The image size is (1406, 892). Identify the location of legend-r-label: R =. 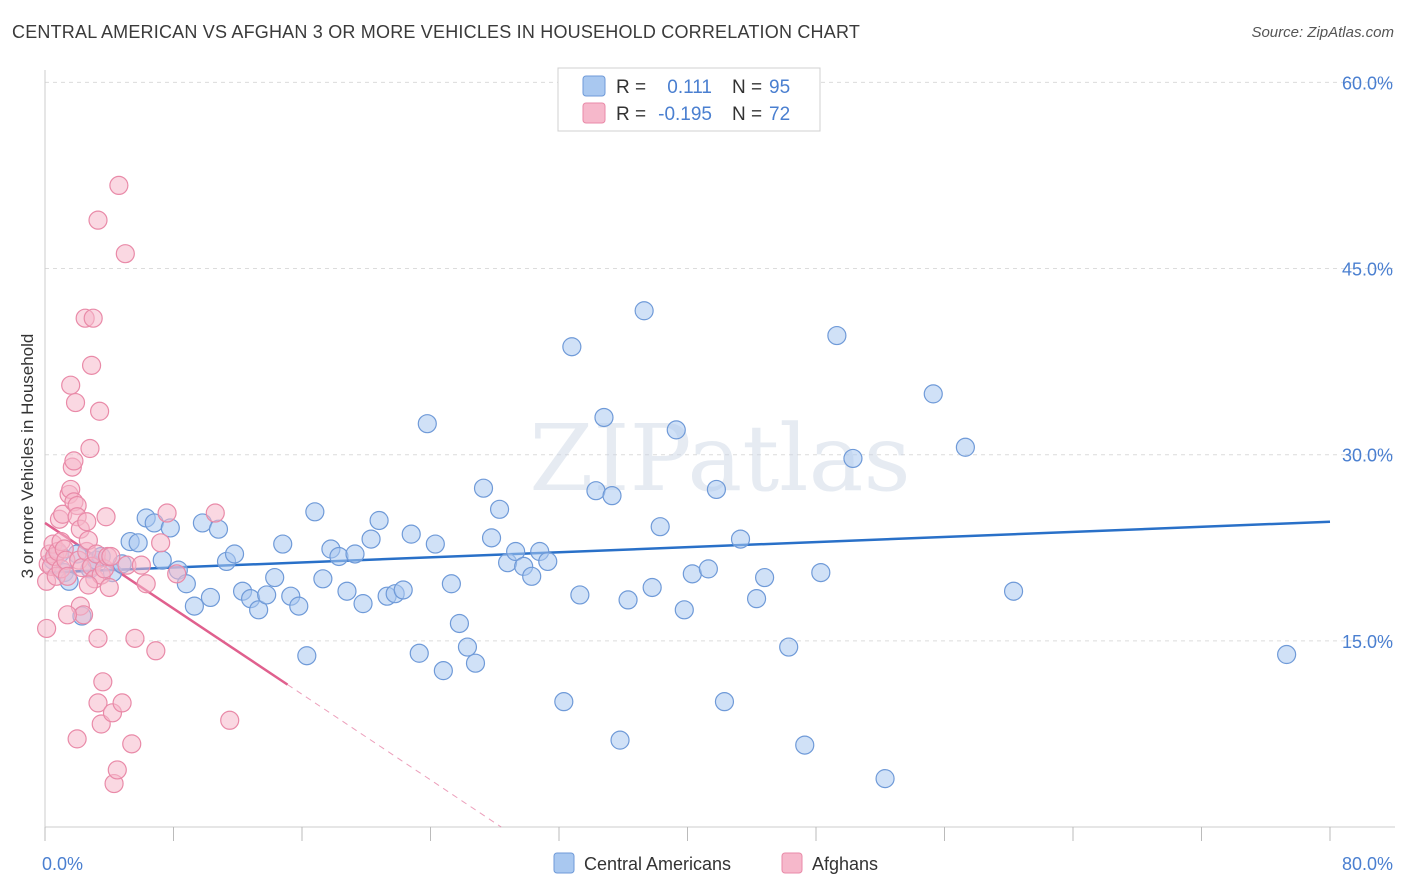
(631, 87).